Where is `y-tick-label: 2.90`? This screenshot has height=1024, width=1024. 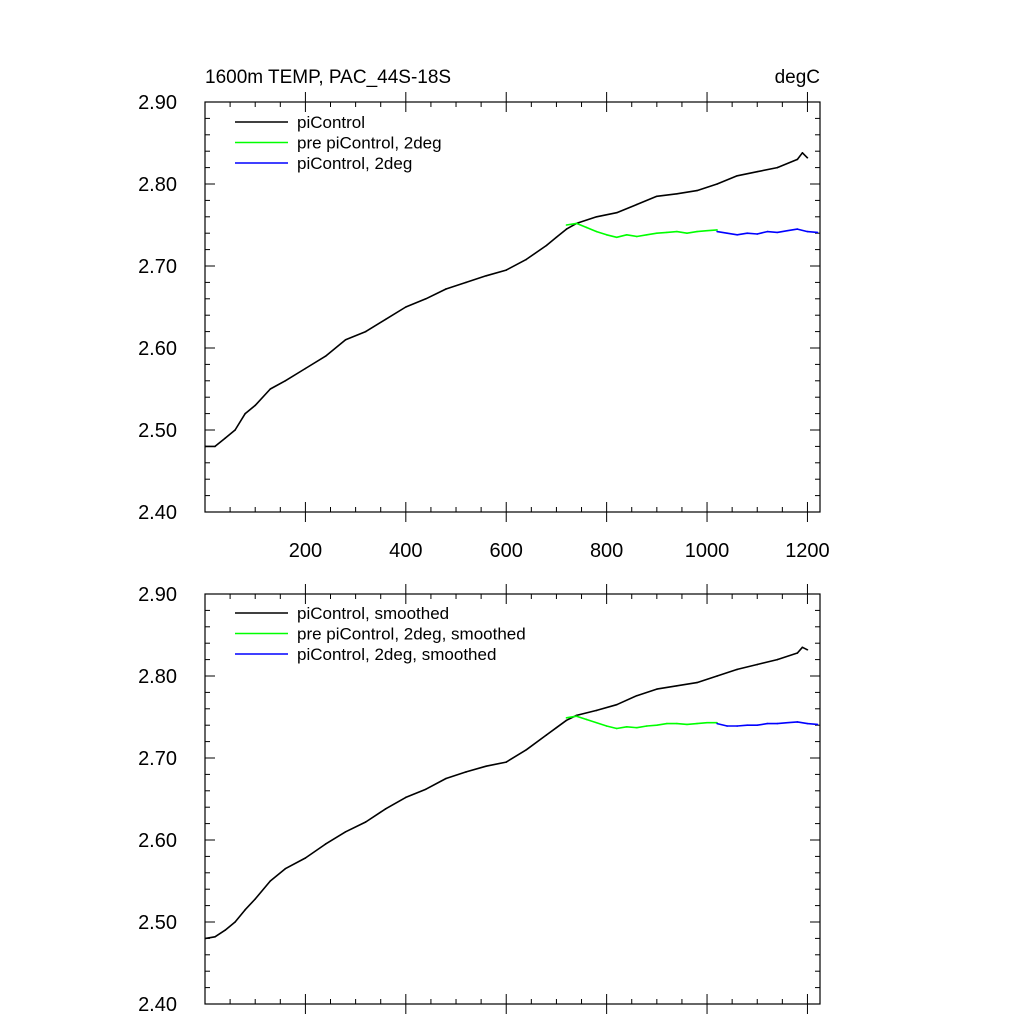 y-tick-label: 2.90 is located at coordinates (157, 595).